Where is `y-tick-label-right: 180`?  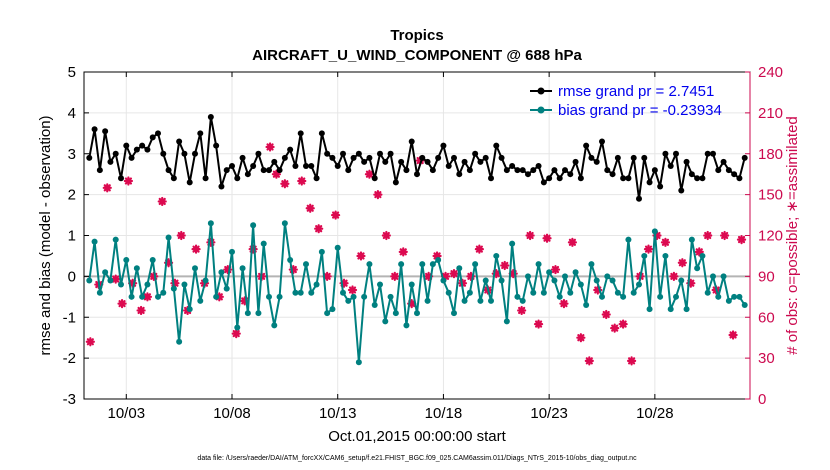
y-tick-label-right: 180 is located at coordinates (770, 154).